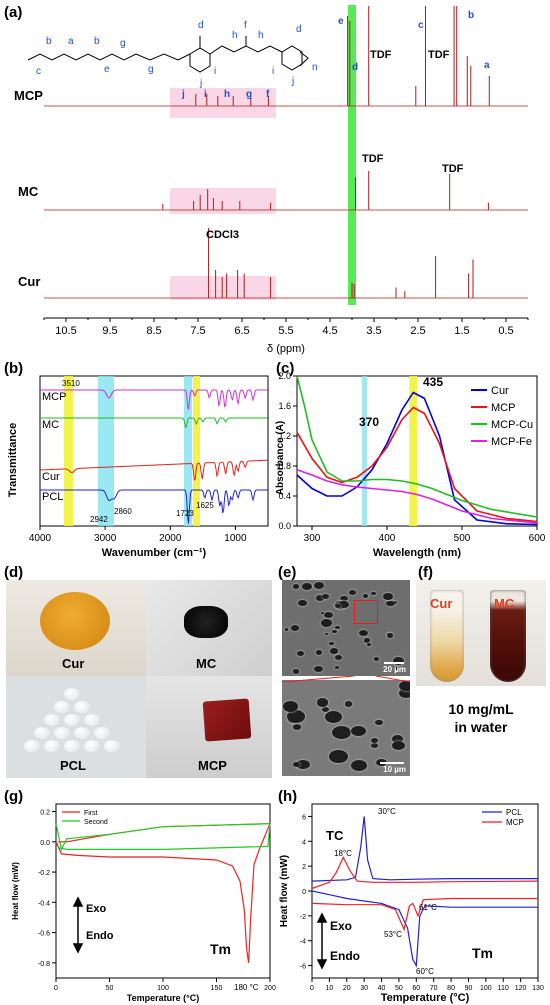 Image resolution: width=550 pixels, height=1005 pixels. Describe the element at coordinates (246, 987) in the screenshot. I see `g-180: 180 °C` at that location.